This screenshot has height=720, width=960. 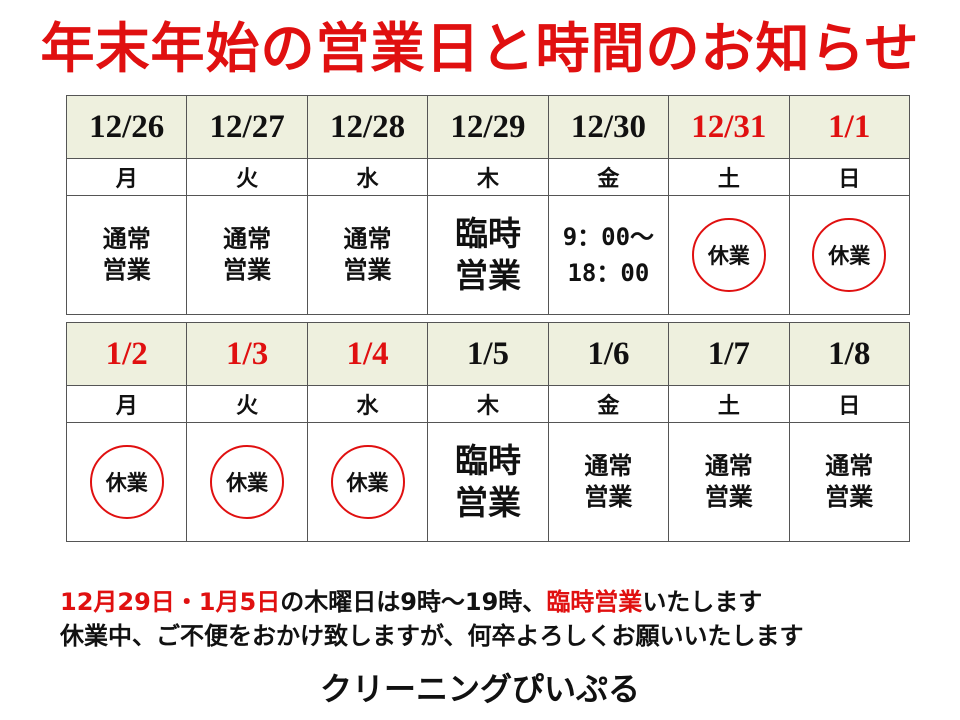 I want to click on notice-line-1: 12月29日・1月5日の木曜日は9時～19時、臨時営業いたします, so click(x=411, y=602).